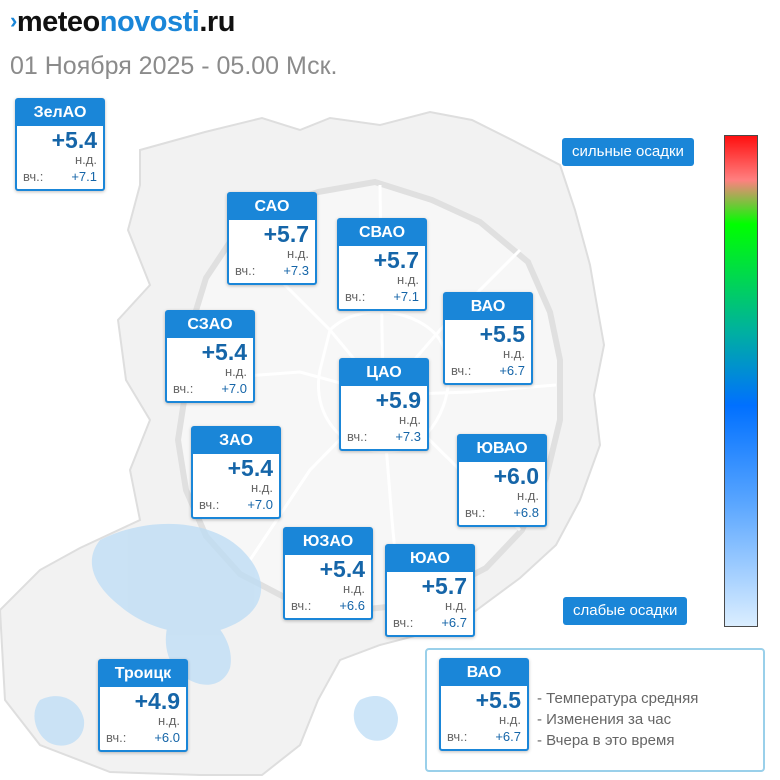  What do you see at coordinates (741, 381) in the screenshot?
I see `precipitation-scale` at bounding box center [741, 381].